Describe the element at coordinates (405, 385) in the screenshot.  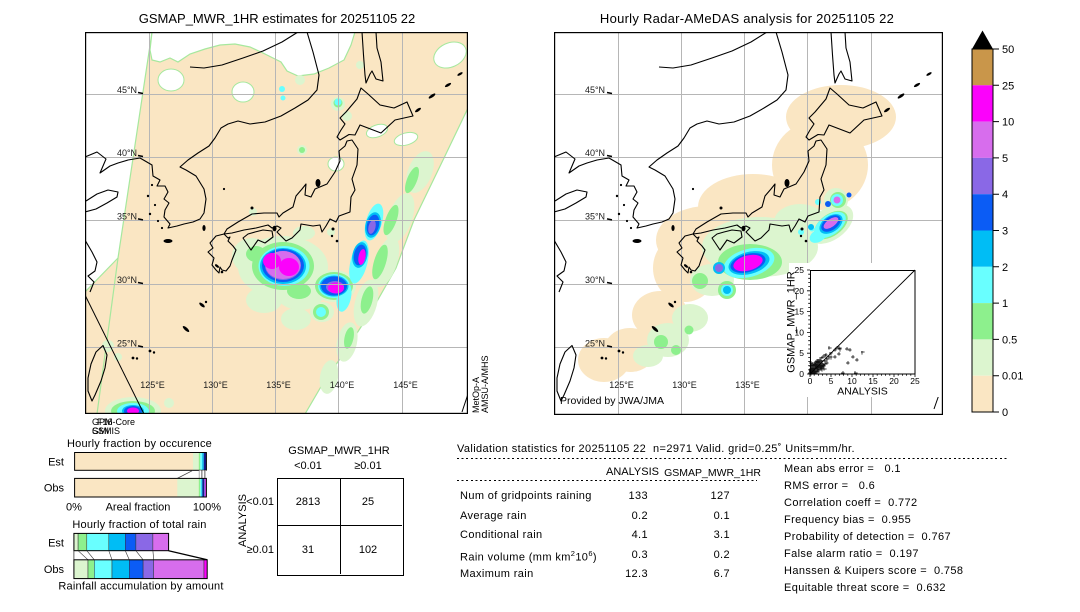
I see `svg-text: 145°E` at that location.